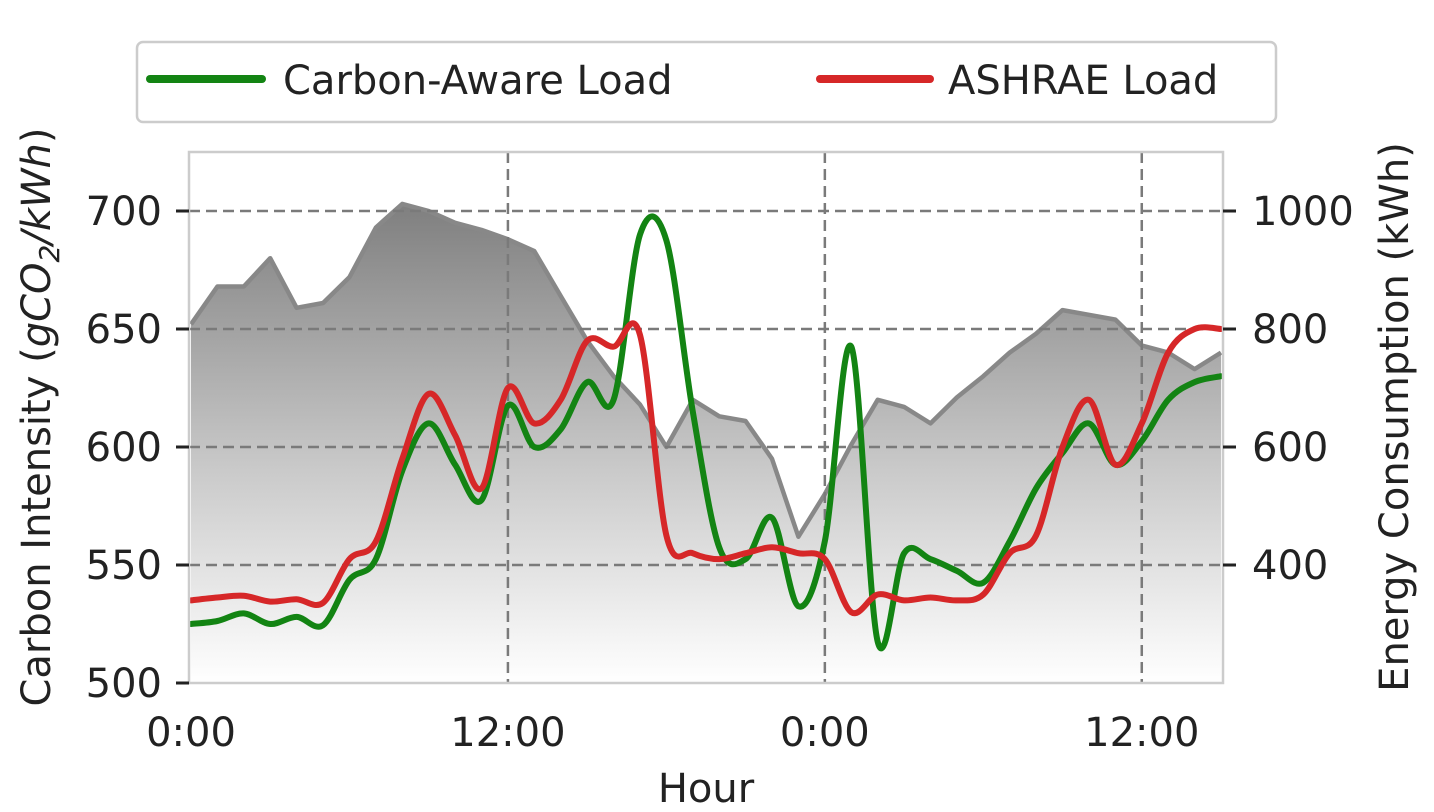  What do you see at coordinates (40, 416) in the screenshot?
I see `y-axis-left-title: Carbon Intensity (gCO2/kWh)` at bounding box center [40, 416].